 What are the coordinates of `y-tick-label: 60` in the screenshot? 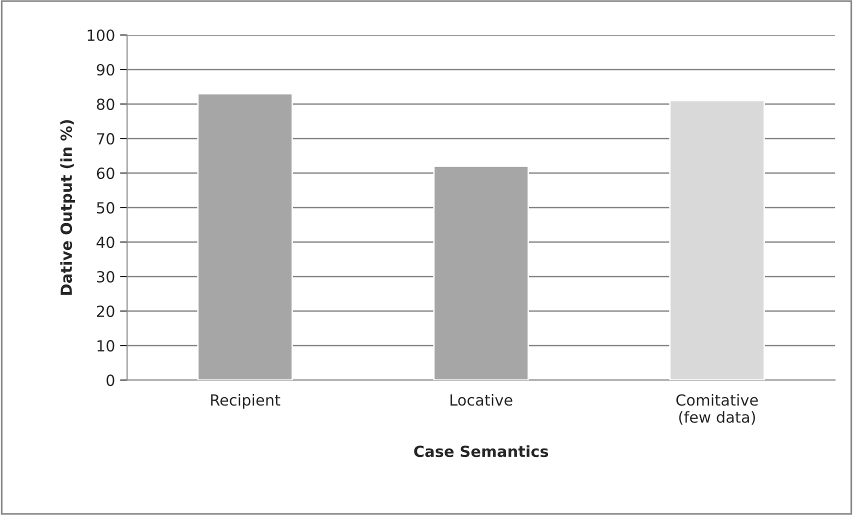 It's located at (105, 174).